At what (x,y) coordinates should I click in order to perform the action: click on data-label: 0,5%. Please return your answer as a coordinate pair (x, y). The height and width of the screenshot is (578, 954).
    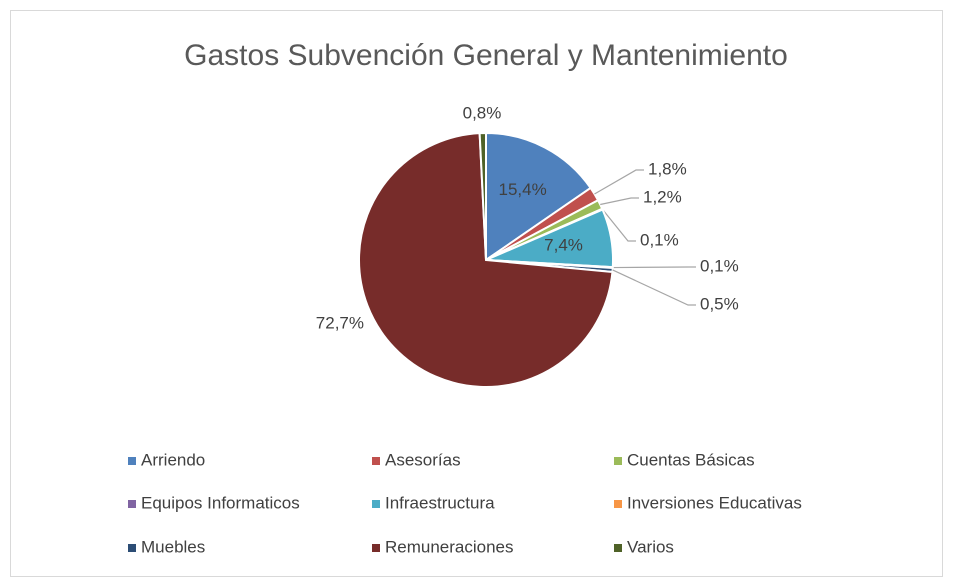
    Looking at the image, I should click on (719, 303).